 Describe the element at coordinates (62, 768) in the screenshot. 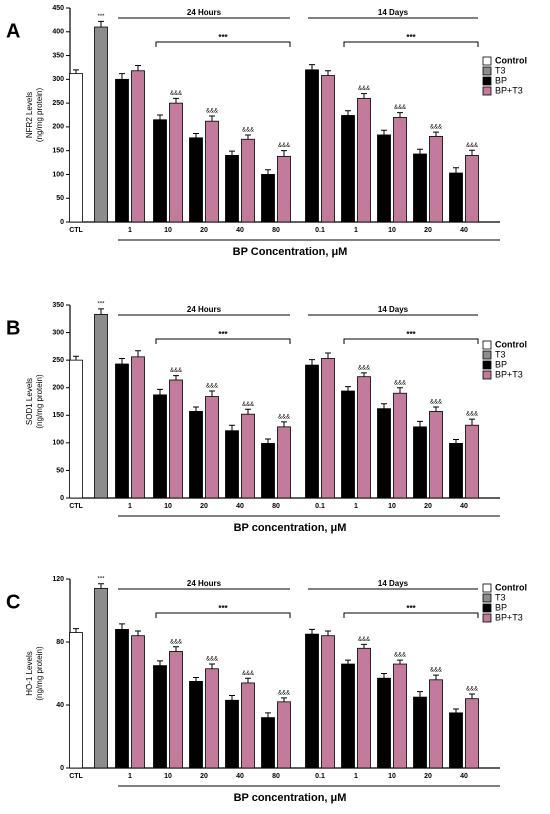

I see `y-tick-label: 0` at that location.